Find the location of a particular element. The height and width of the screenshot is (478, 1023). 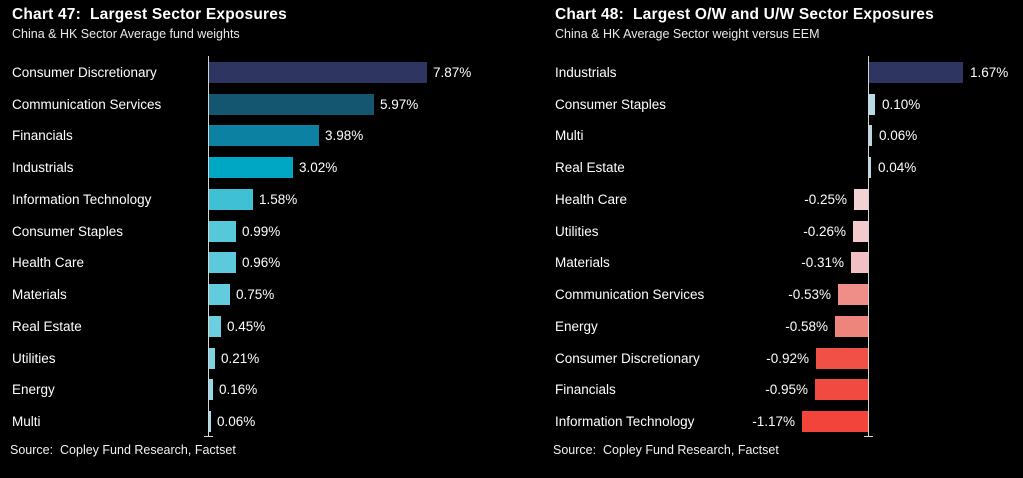

bar-row: Energy 0.16% is located at coordinates (258, 390).